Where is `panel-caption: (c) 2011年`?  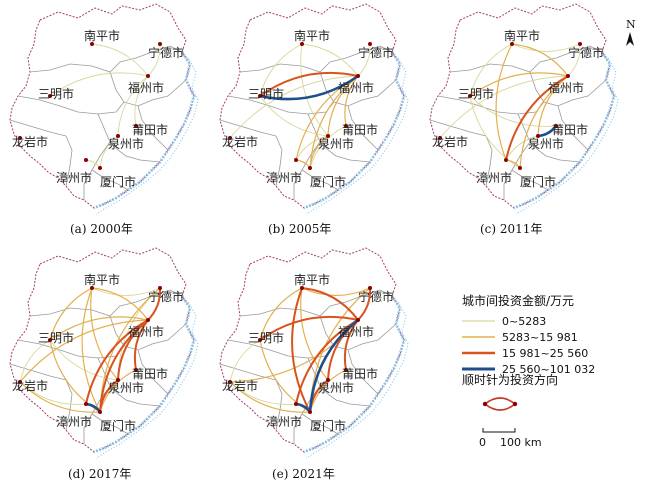
panel-caption: (c) 2011年 is located at coordinates (511, 229).